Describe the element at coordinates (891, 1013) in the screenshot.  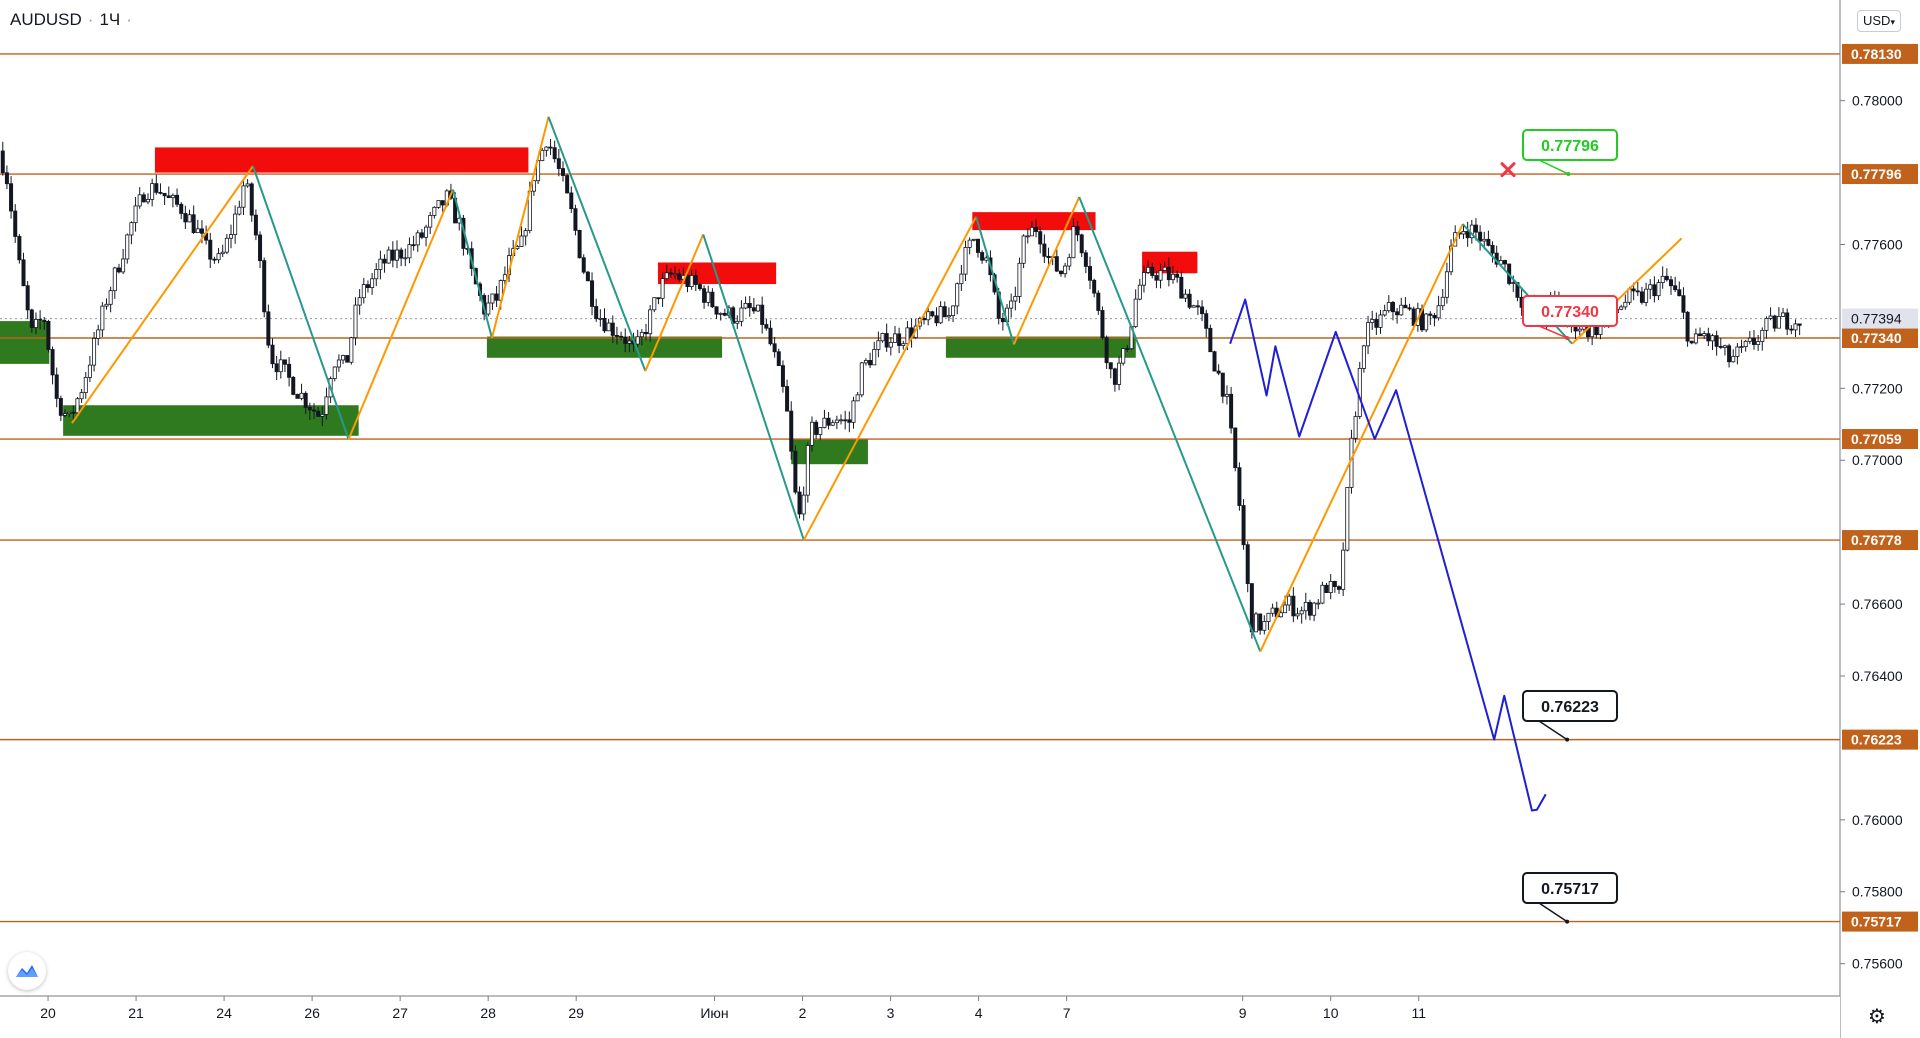
I see `time-tick-label: 3` at that location.